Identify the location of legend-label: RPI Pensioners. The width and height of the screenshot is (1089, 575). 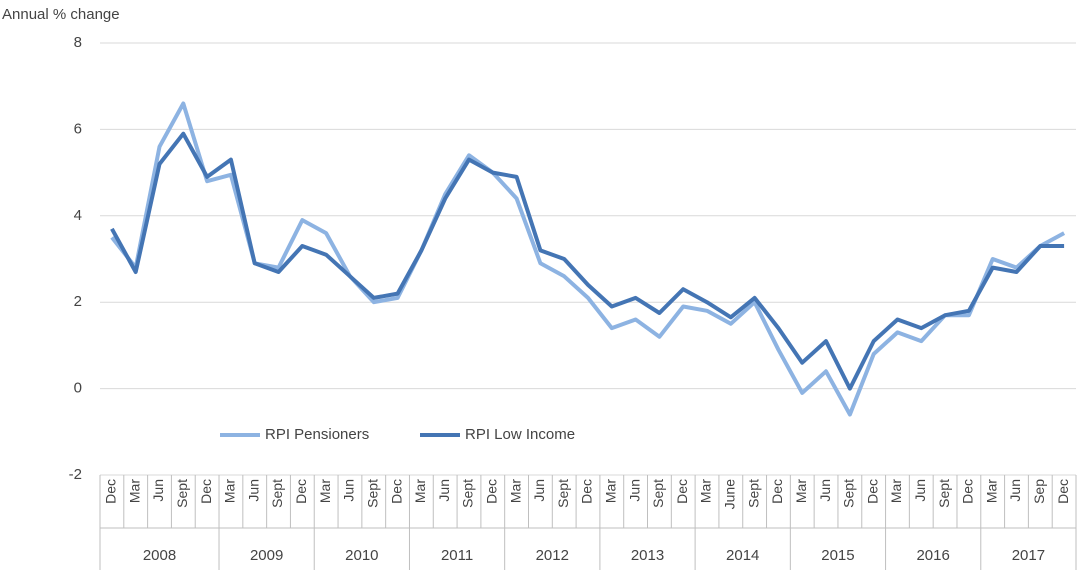
(317, 434).